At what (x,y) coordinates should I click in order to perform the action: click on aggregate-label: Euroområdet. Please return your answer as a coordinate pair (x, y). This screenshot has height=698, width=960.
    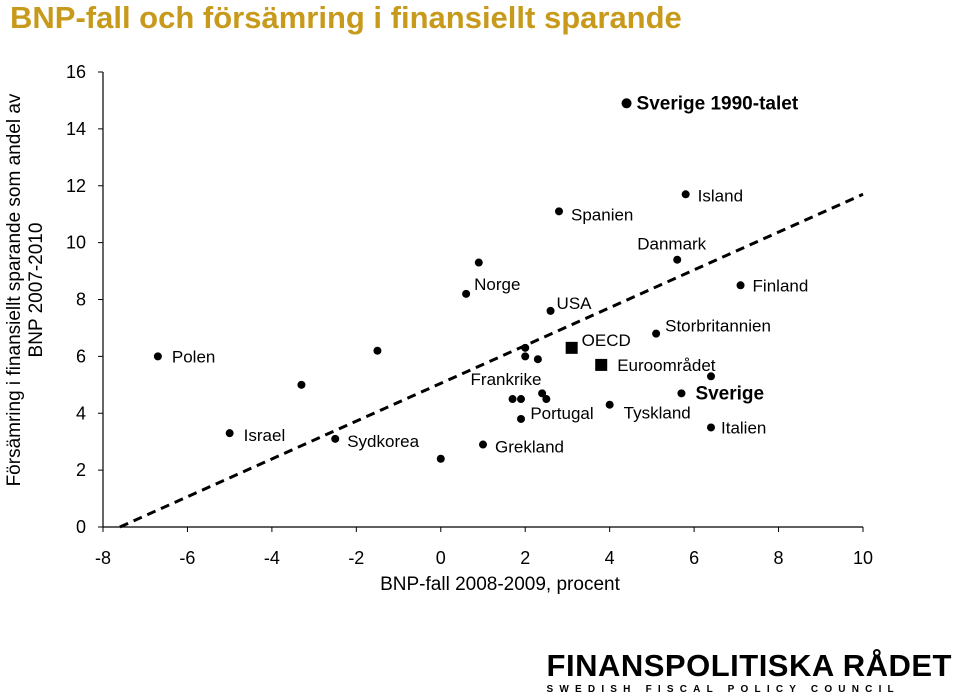
    Looking at the image, I should click on (666, 365).